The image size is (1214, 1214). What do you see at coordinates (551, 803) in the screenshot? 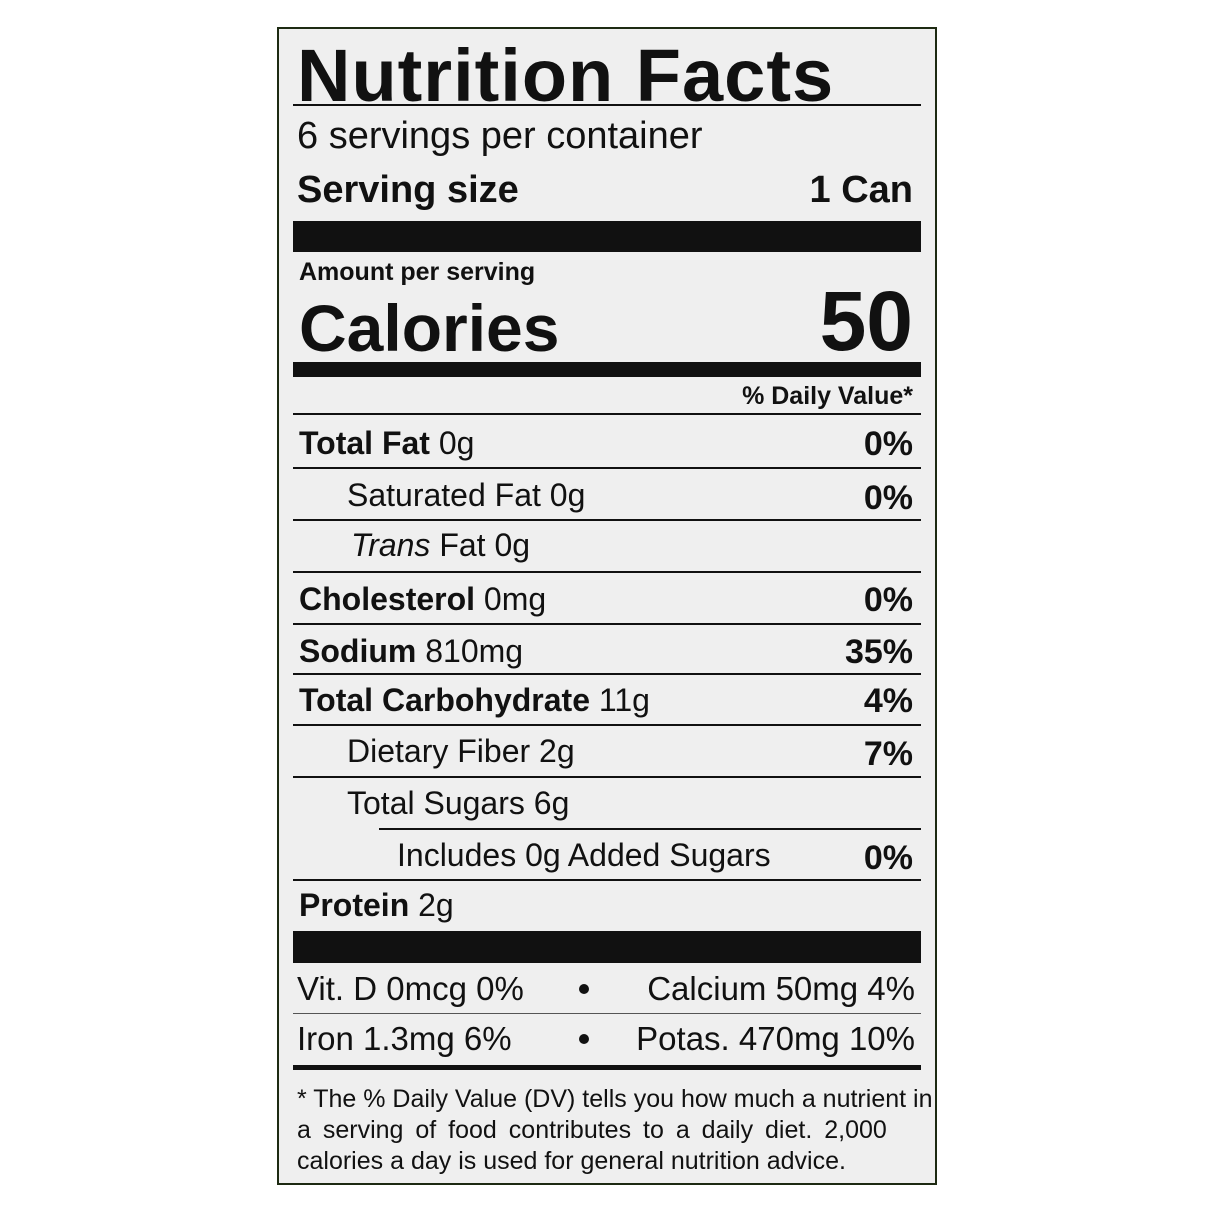
I see `nutrient-amount: 6g` at bounding box center [551, 803].